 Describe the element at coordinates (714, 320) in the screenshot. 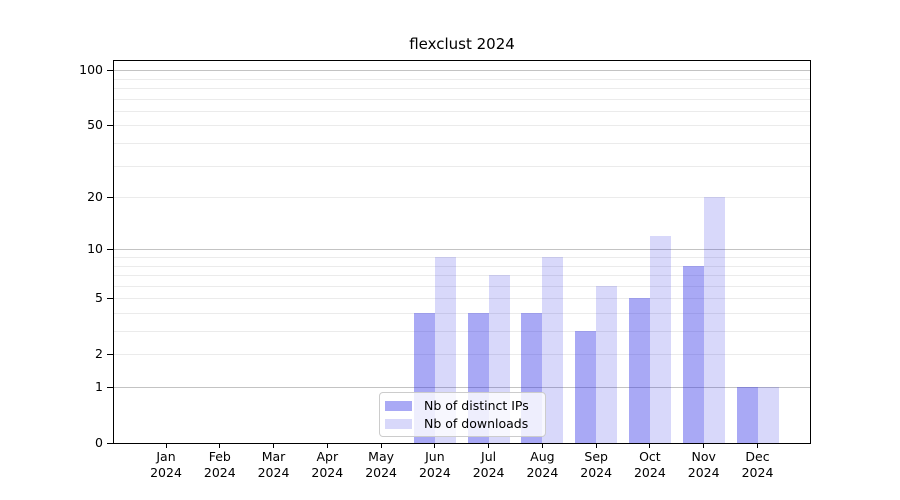

I see `bar-downloads-nov` at that location.